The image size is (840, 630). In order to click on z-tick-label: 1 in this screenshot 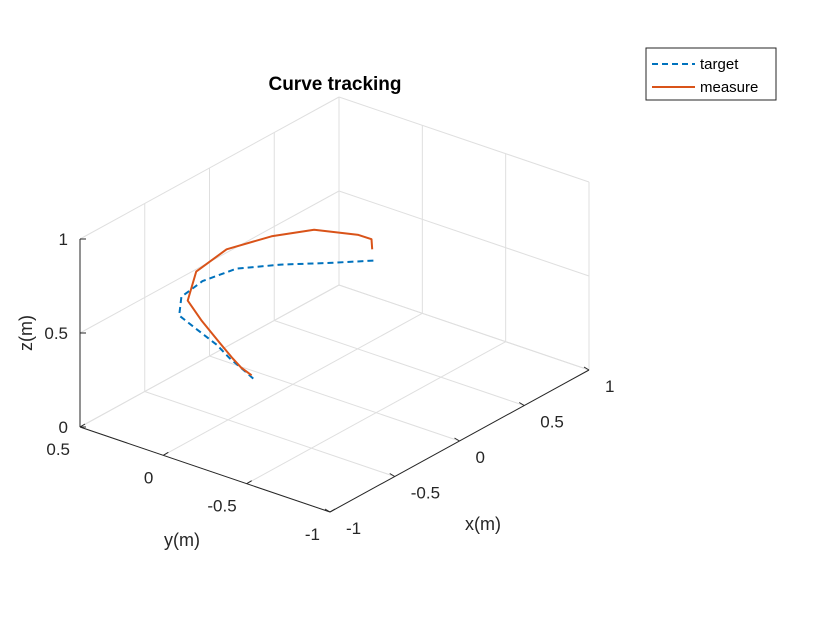, I will do `click(63, 239)`.